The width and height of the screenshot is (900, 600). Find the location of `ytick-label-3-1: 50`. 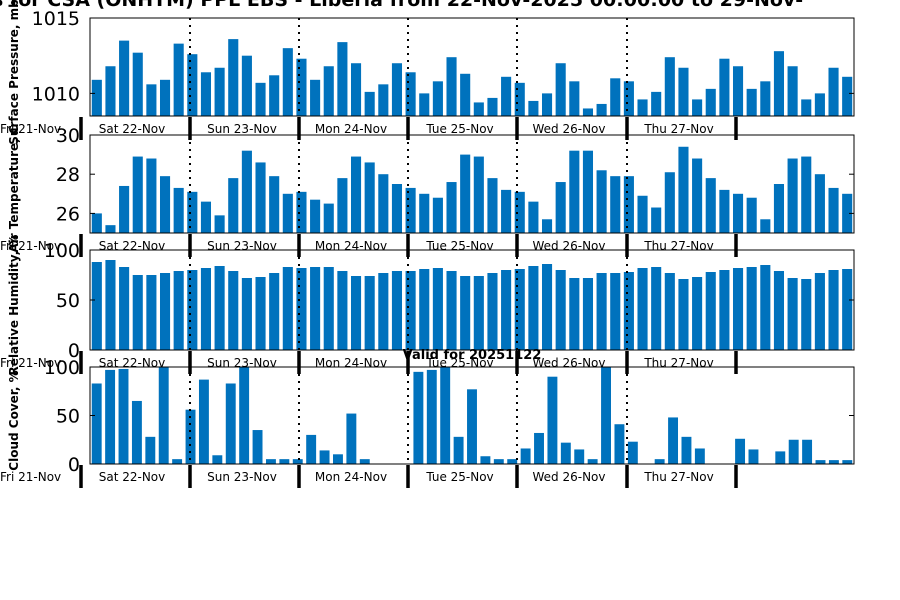

ytick-label-3-1: 50 is located at coordinates (68, 301).